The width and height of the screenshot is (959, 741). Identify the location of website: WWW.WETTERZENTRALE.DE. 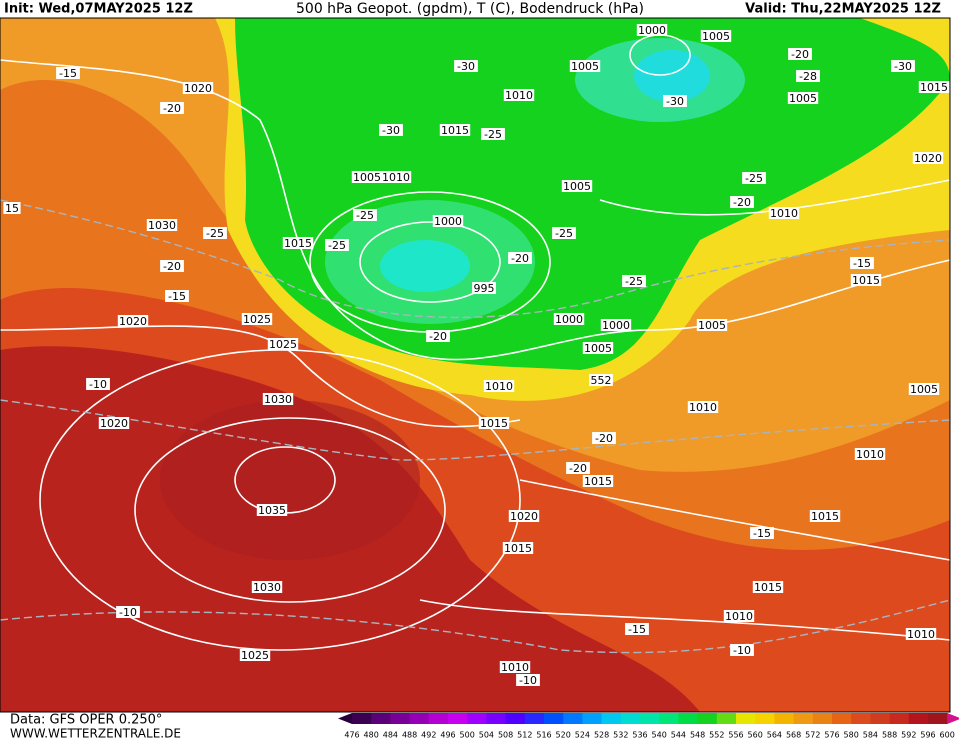
(95, 734).